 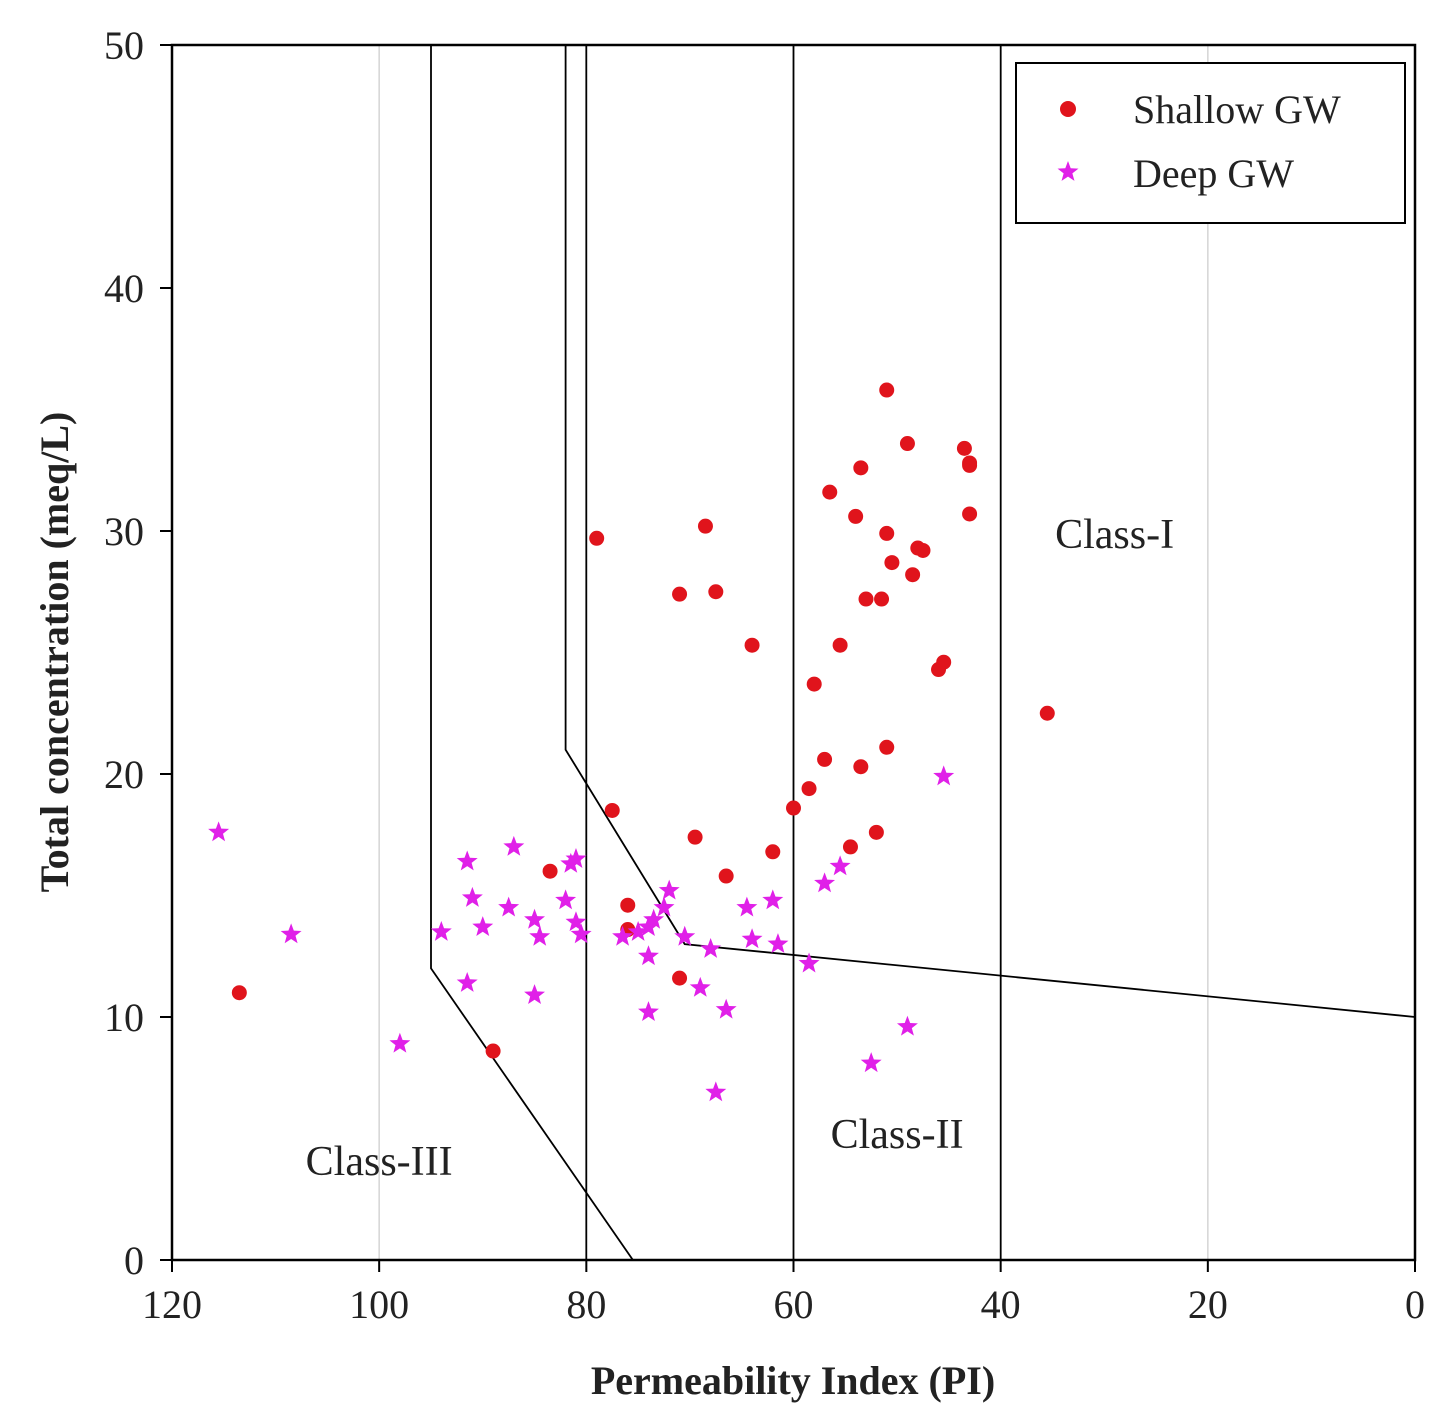 What do you see at coordinates (532, 653) in the screenshot?
I see `class-iii-boundary` at bounding box center [532, 653].